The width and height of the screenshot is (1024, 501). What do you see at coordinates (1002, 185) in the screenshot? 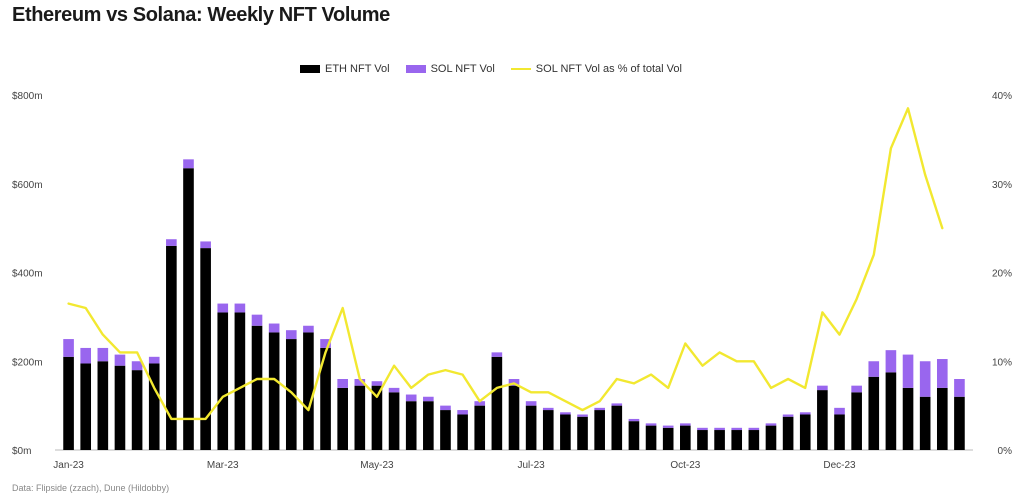
I see `y-right-tick-label: 30%` at bounding box center [1002, 185].